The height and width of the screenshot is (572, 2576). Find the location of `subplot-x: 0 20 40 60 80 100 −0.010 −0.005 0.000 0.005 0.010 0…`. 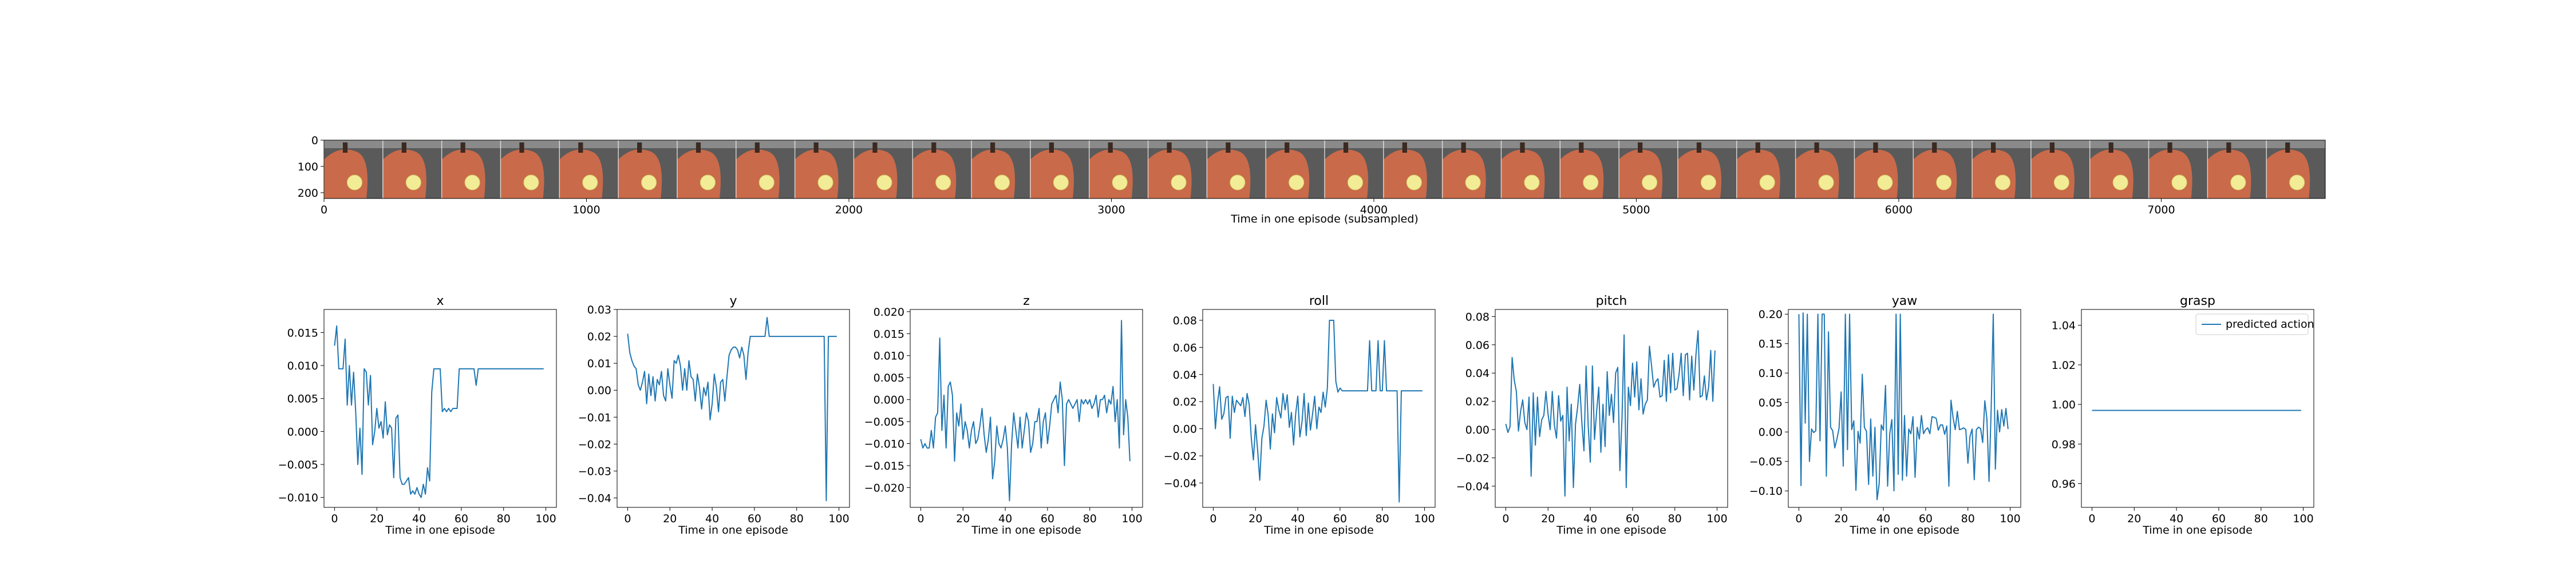

subplot-x: 0 20 40 60 80 100 −0.010 −0.005 0.000 0.005 0.010 0… is located at coordinates (417, 415).